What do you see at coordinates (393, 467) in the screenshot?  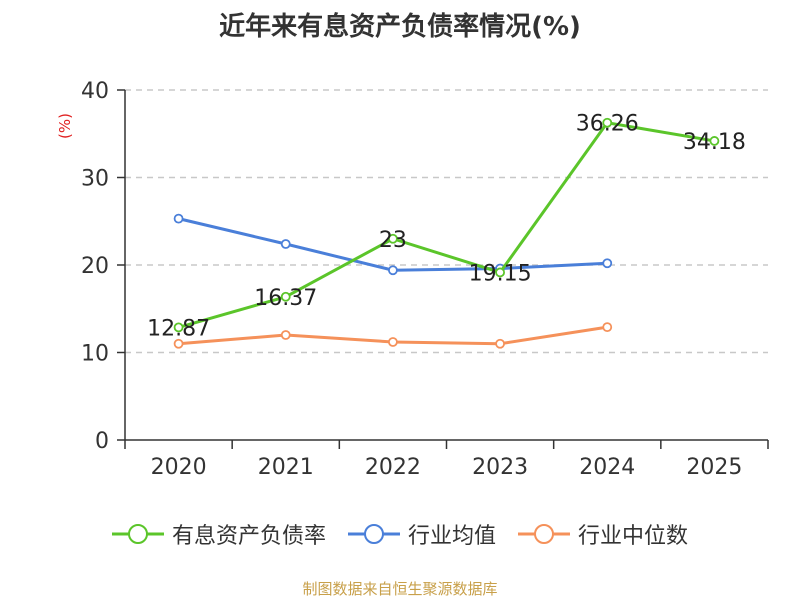 I see `x-tick-label: 2022` at bounding box center [393, 467].